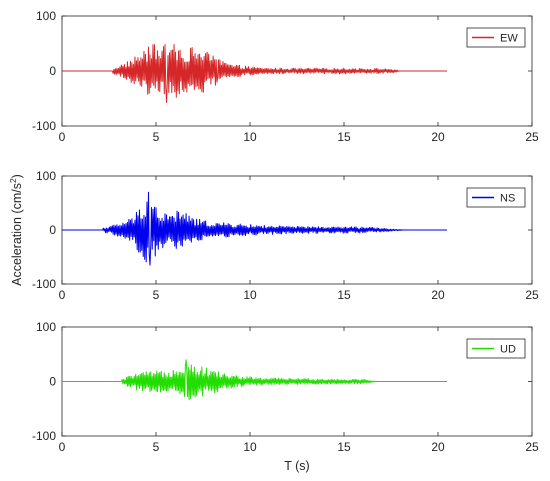 The height and width of the screenshot is (481, 550). I want to click on legend-label: EW, so click(509, 39).